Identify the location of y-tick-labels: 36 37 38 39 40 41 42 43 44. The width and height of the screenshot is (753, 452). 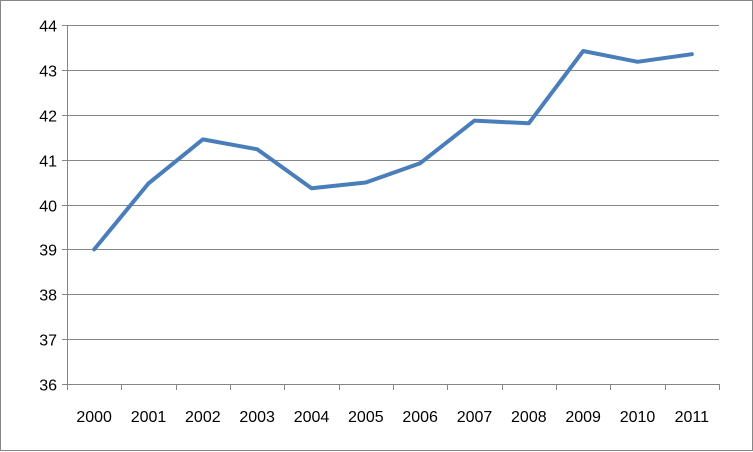
(48, 207).